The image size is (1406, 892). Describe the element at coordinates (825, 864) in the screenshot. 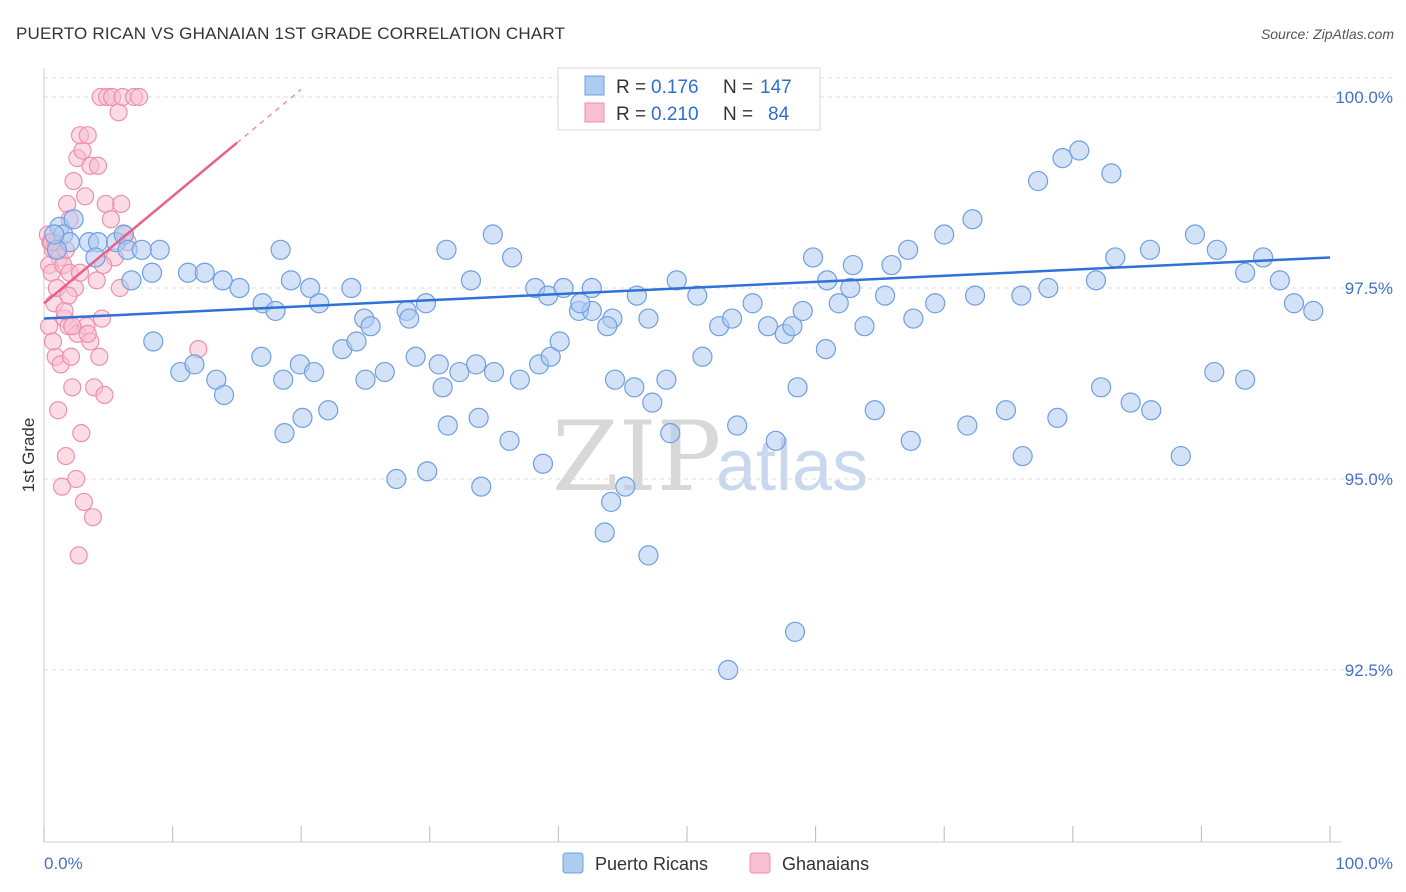

I see `bottom-legend-label-ghanaians: Ghanaians` at that location.